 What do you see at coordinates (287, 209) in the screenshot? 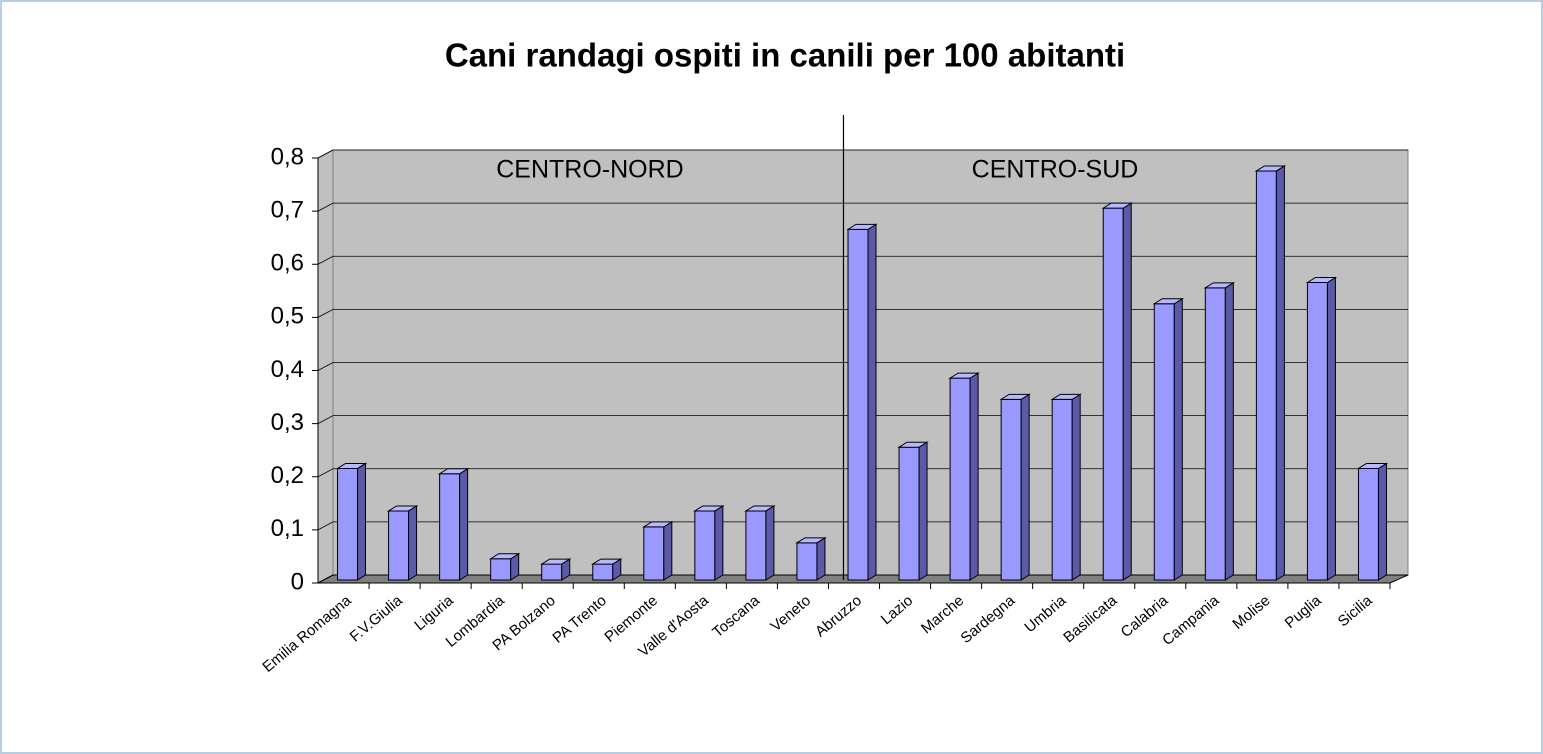
I see `y-tick-label: 0,7` at bounding box center [287, 209].